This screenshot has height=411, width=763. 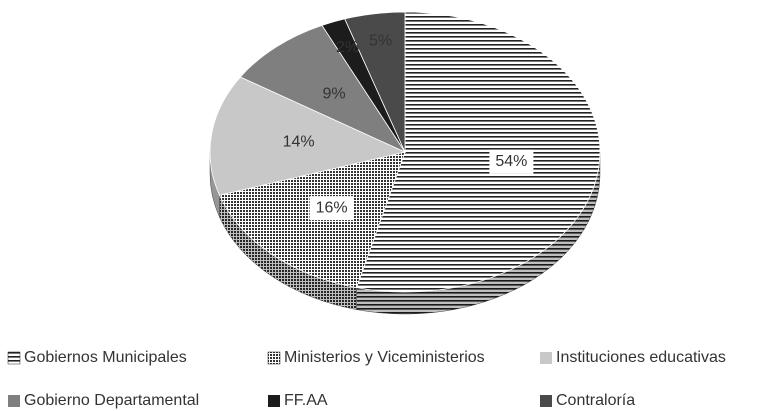 I want to click on data-label: 16%, so click(x=332, y=207).